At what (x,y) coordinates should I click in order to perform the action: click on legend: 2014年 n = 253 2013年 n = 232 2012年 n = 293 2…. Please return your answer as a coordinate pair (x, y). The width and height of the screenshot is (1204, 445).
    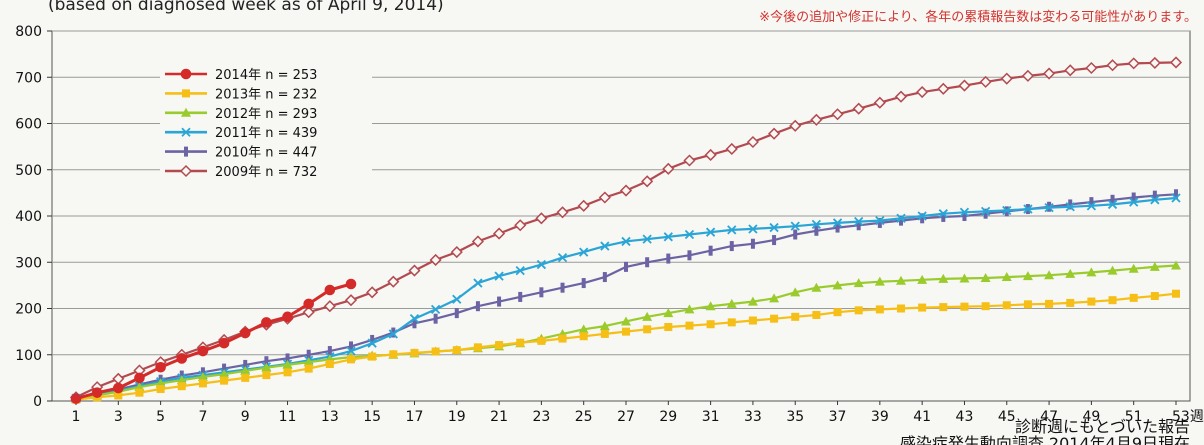
    Looking at the image, I should click on (266, 122).